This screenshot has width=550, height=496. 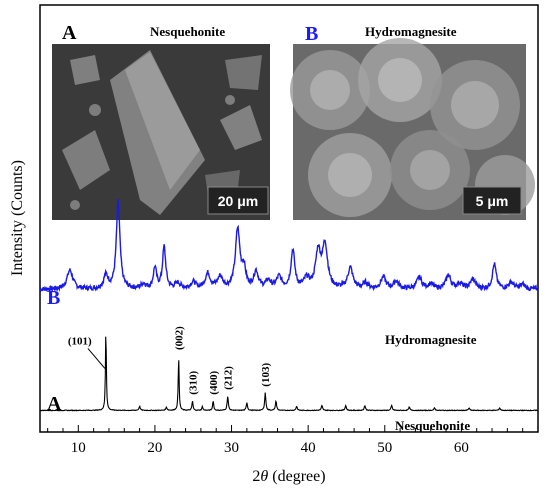 What do you see at coordinates (308, 448) in the screenshot?
I see `x-tick-label: 40` at bounding box center [308, 448].